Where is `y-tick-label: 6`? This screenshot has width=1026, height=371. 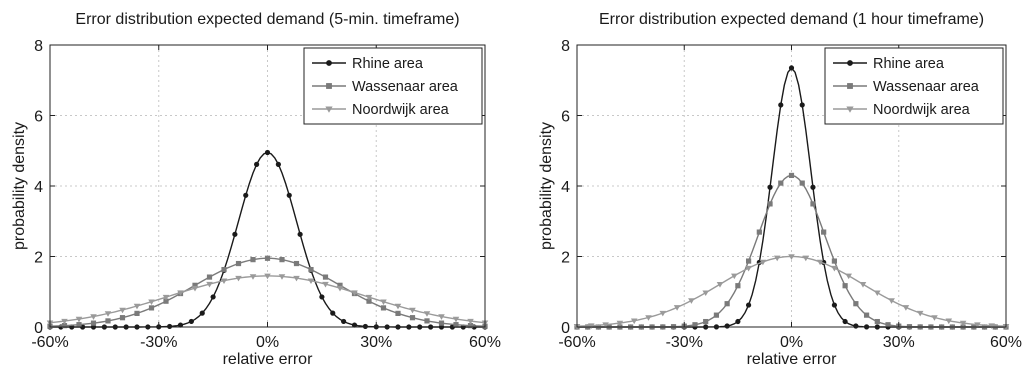
y-tick-label: 6 is located at coordinates (565, 117).